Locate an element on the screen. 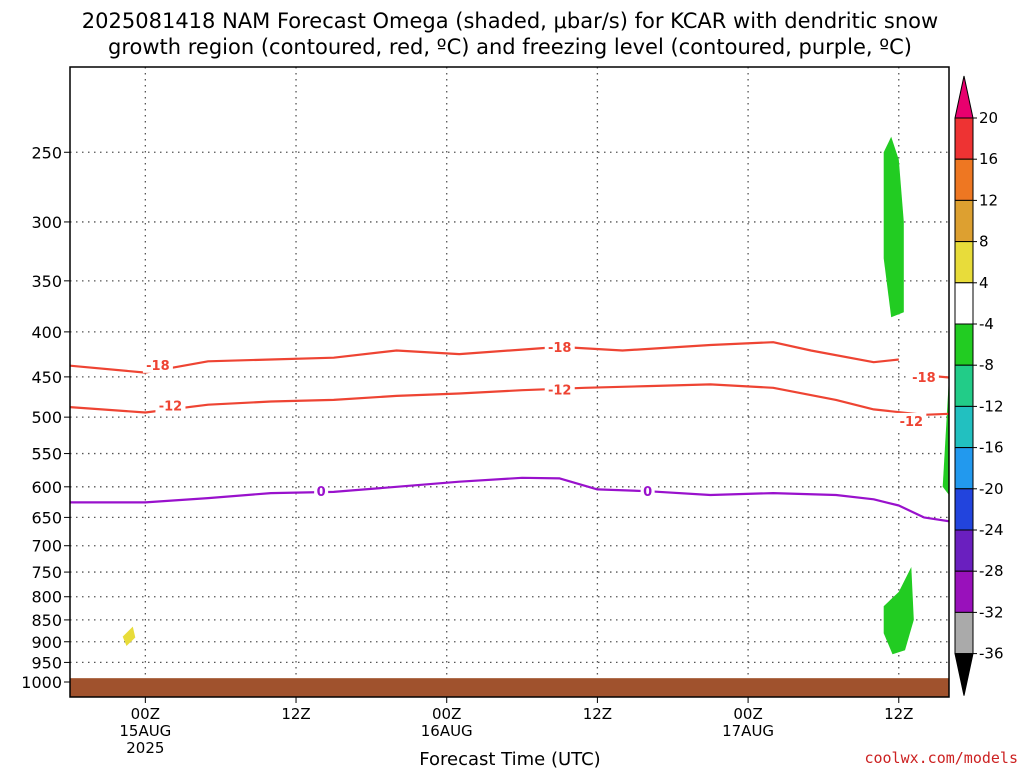 This screenshot has height=768, width=1024. contour-label-7: 0 is located at coordinates (647, 492).